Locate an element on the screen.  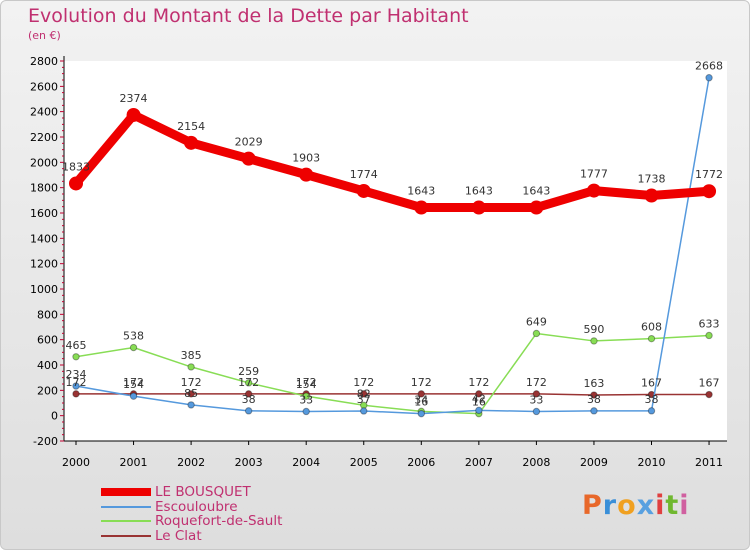
data-label: 590 is located at coordinates (593, 329).